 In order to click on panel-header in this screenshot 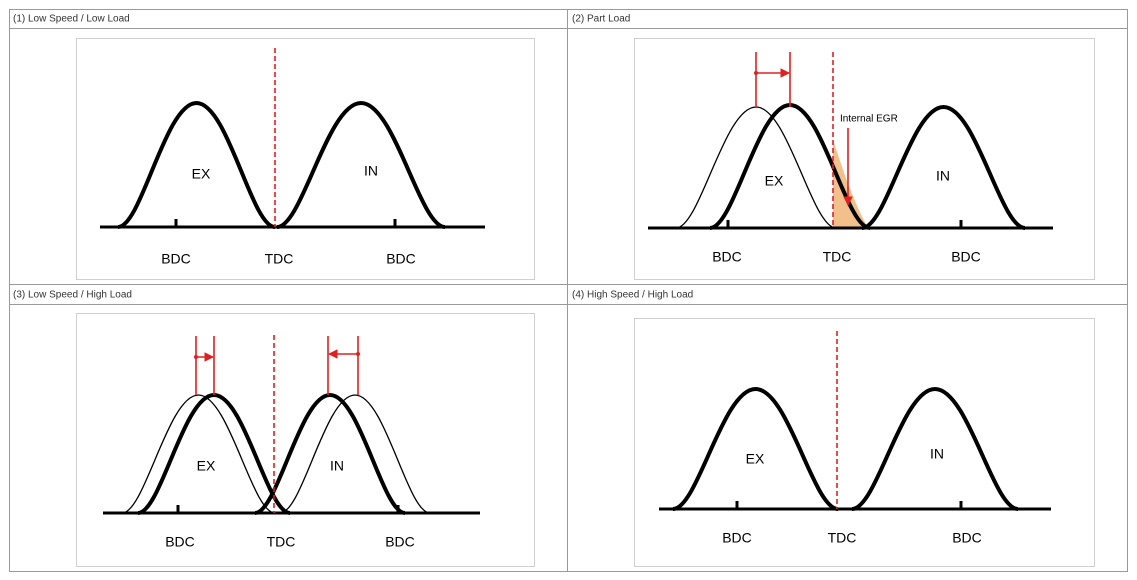, I will do `click(847, 19)`.